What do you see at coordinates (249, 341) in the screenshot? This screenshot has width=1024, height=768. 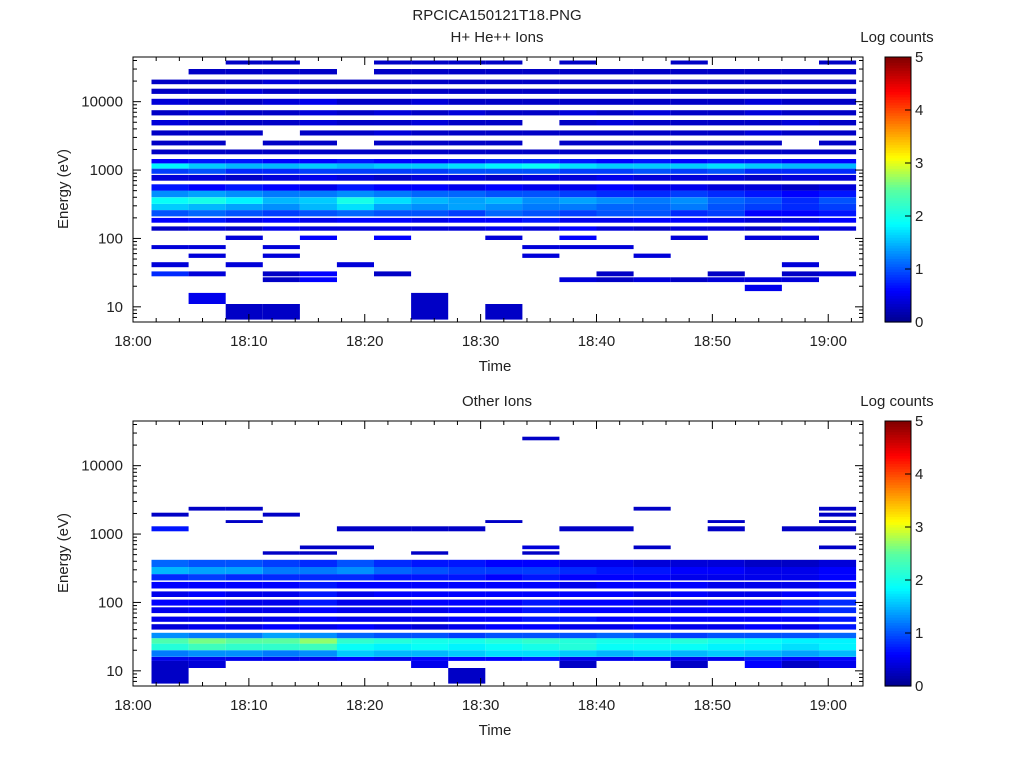 I see `x-tick-label: 18:10` at bounding box center [249, 341].